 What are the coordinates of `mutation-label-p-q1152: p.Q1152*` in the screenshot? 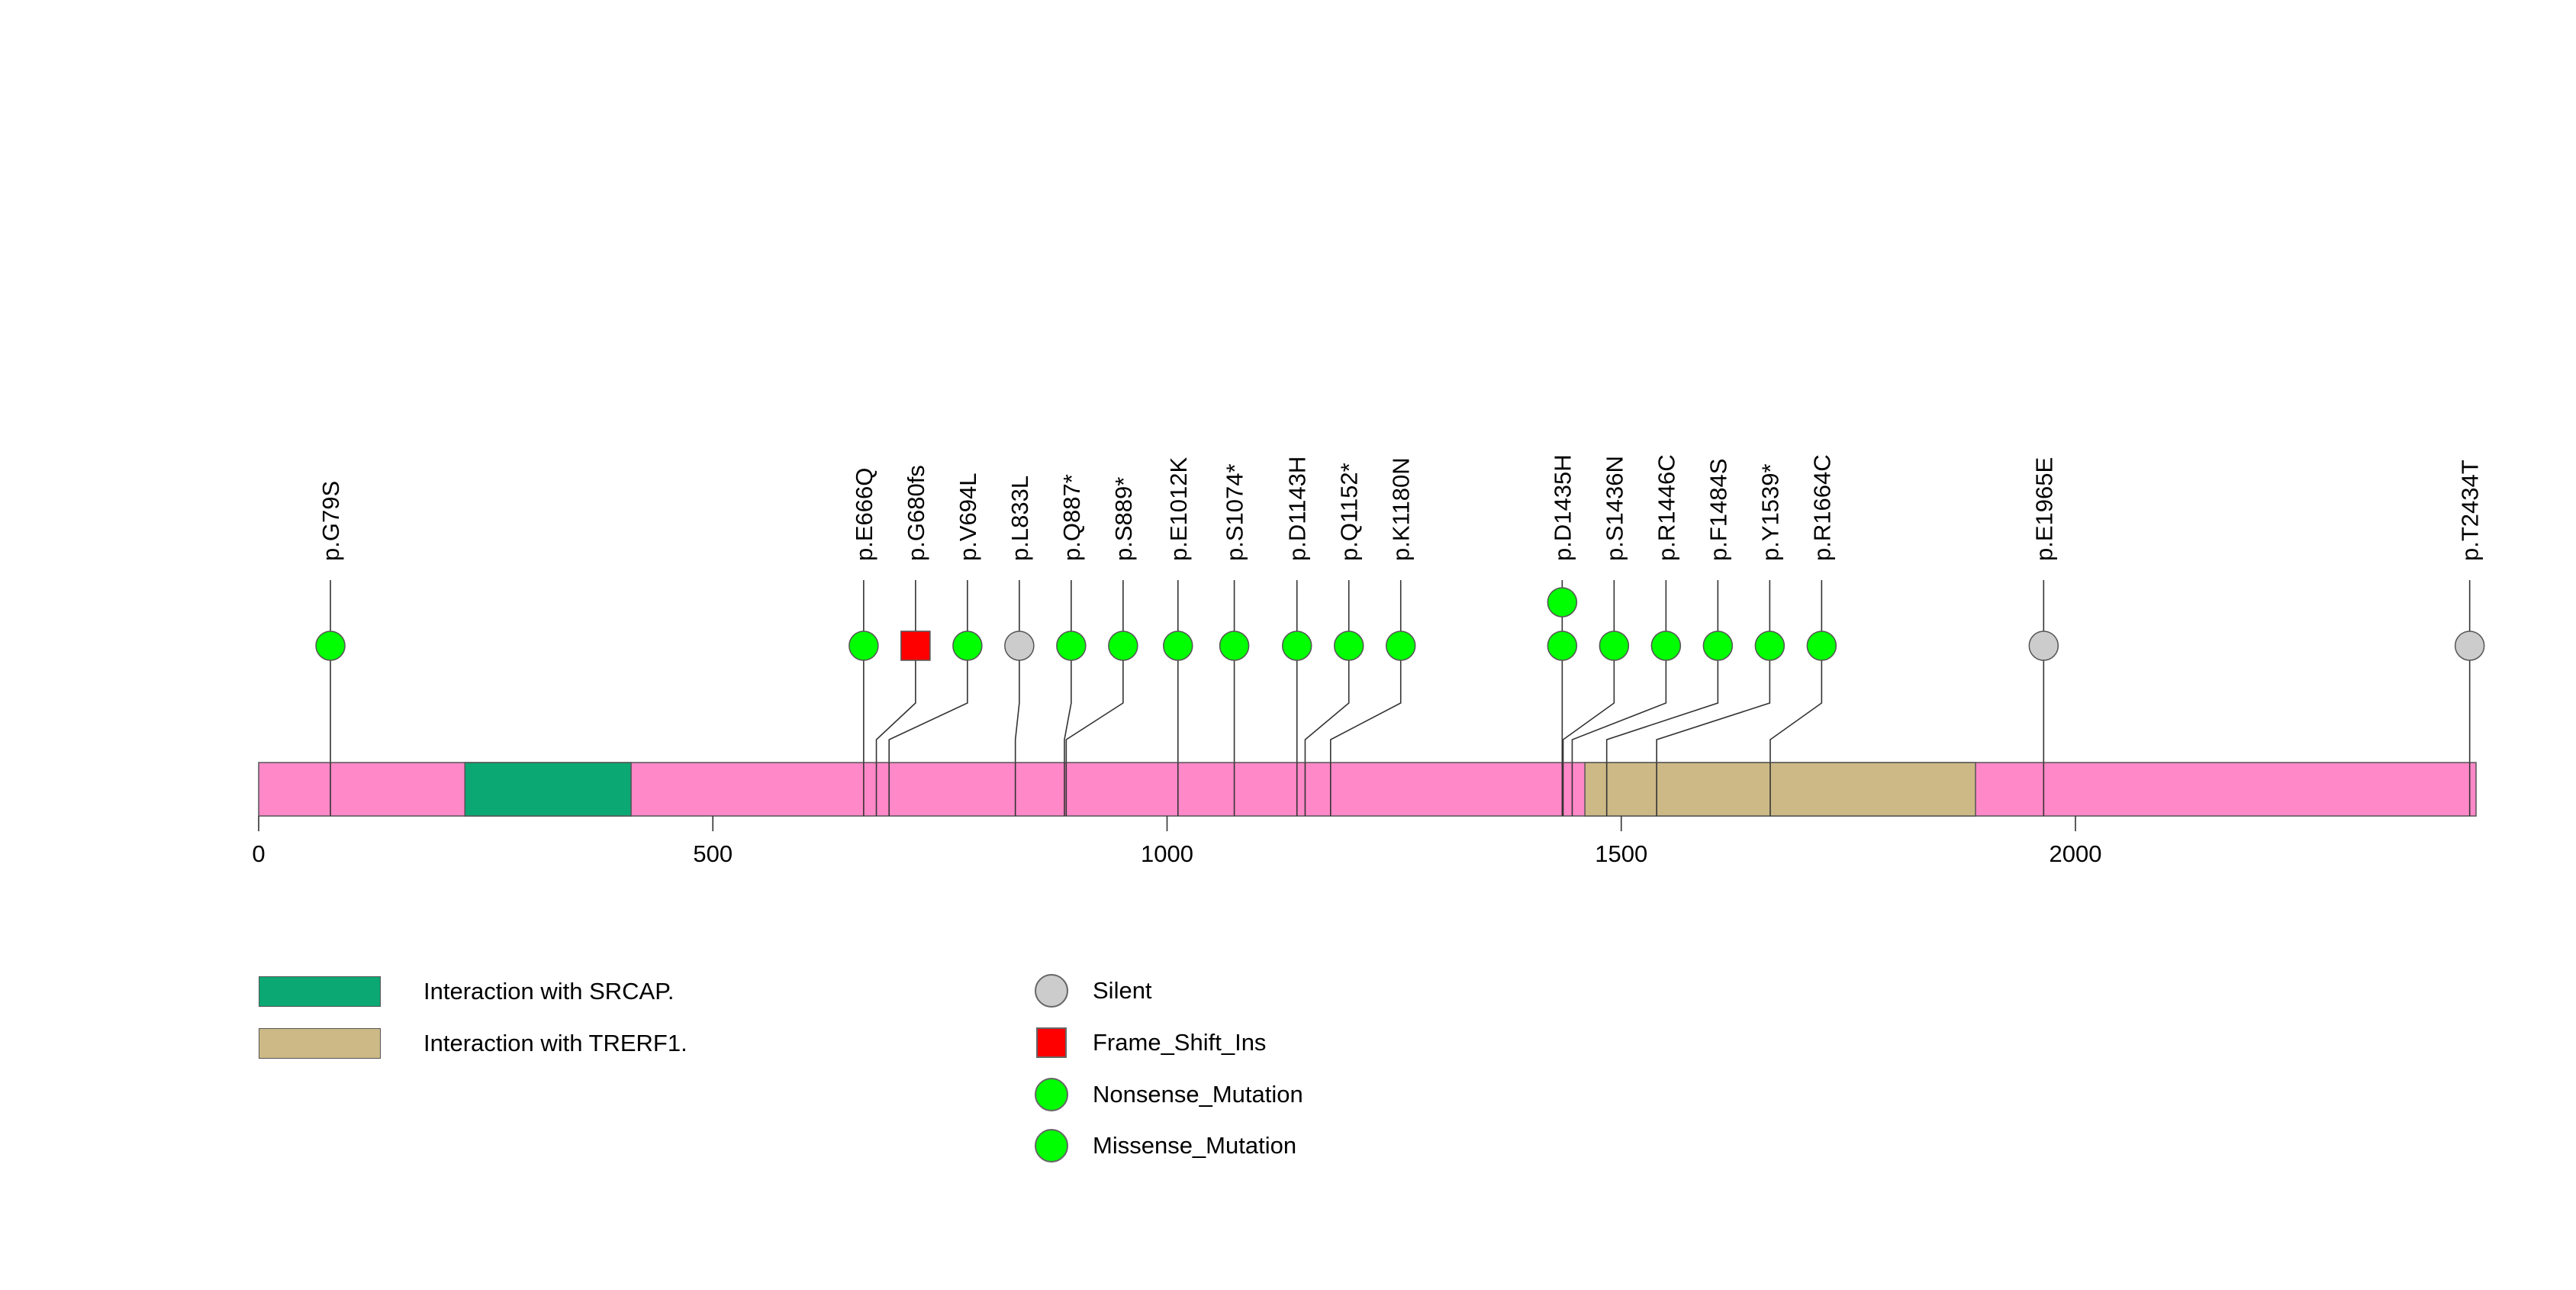 It's located at (1349, 512).